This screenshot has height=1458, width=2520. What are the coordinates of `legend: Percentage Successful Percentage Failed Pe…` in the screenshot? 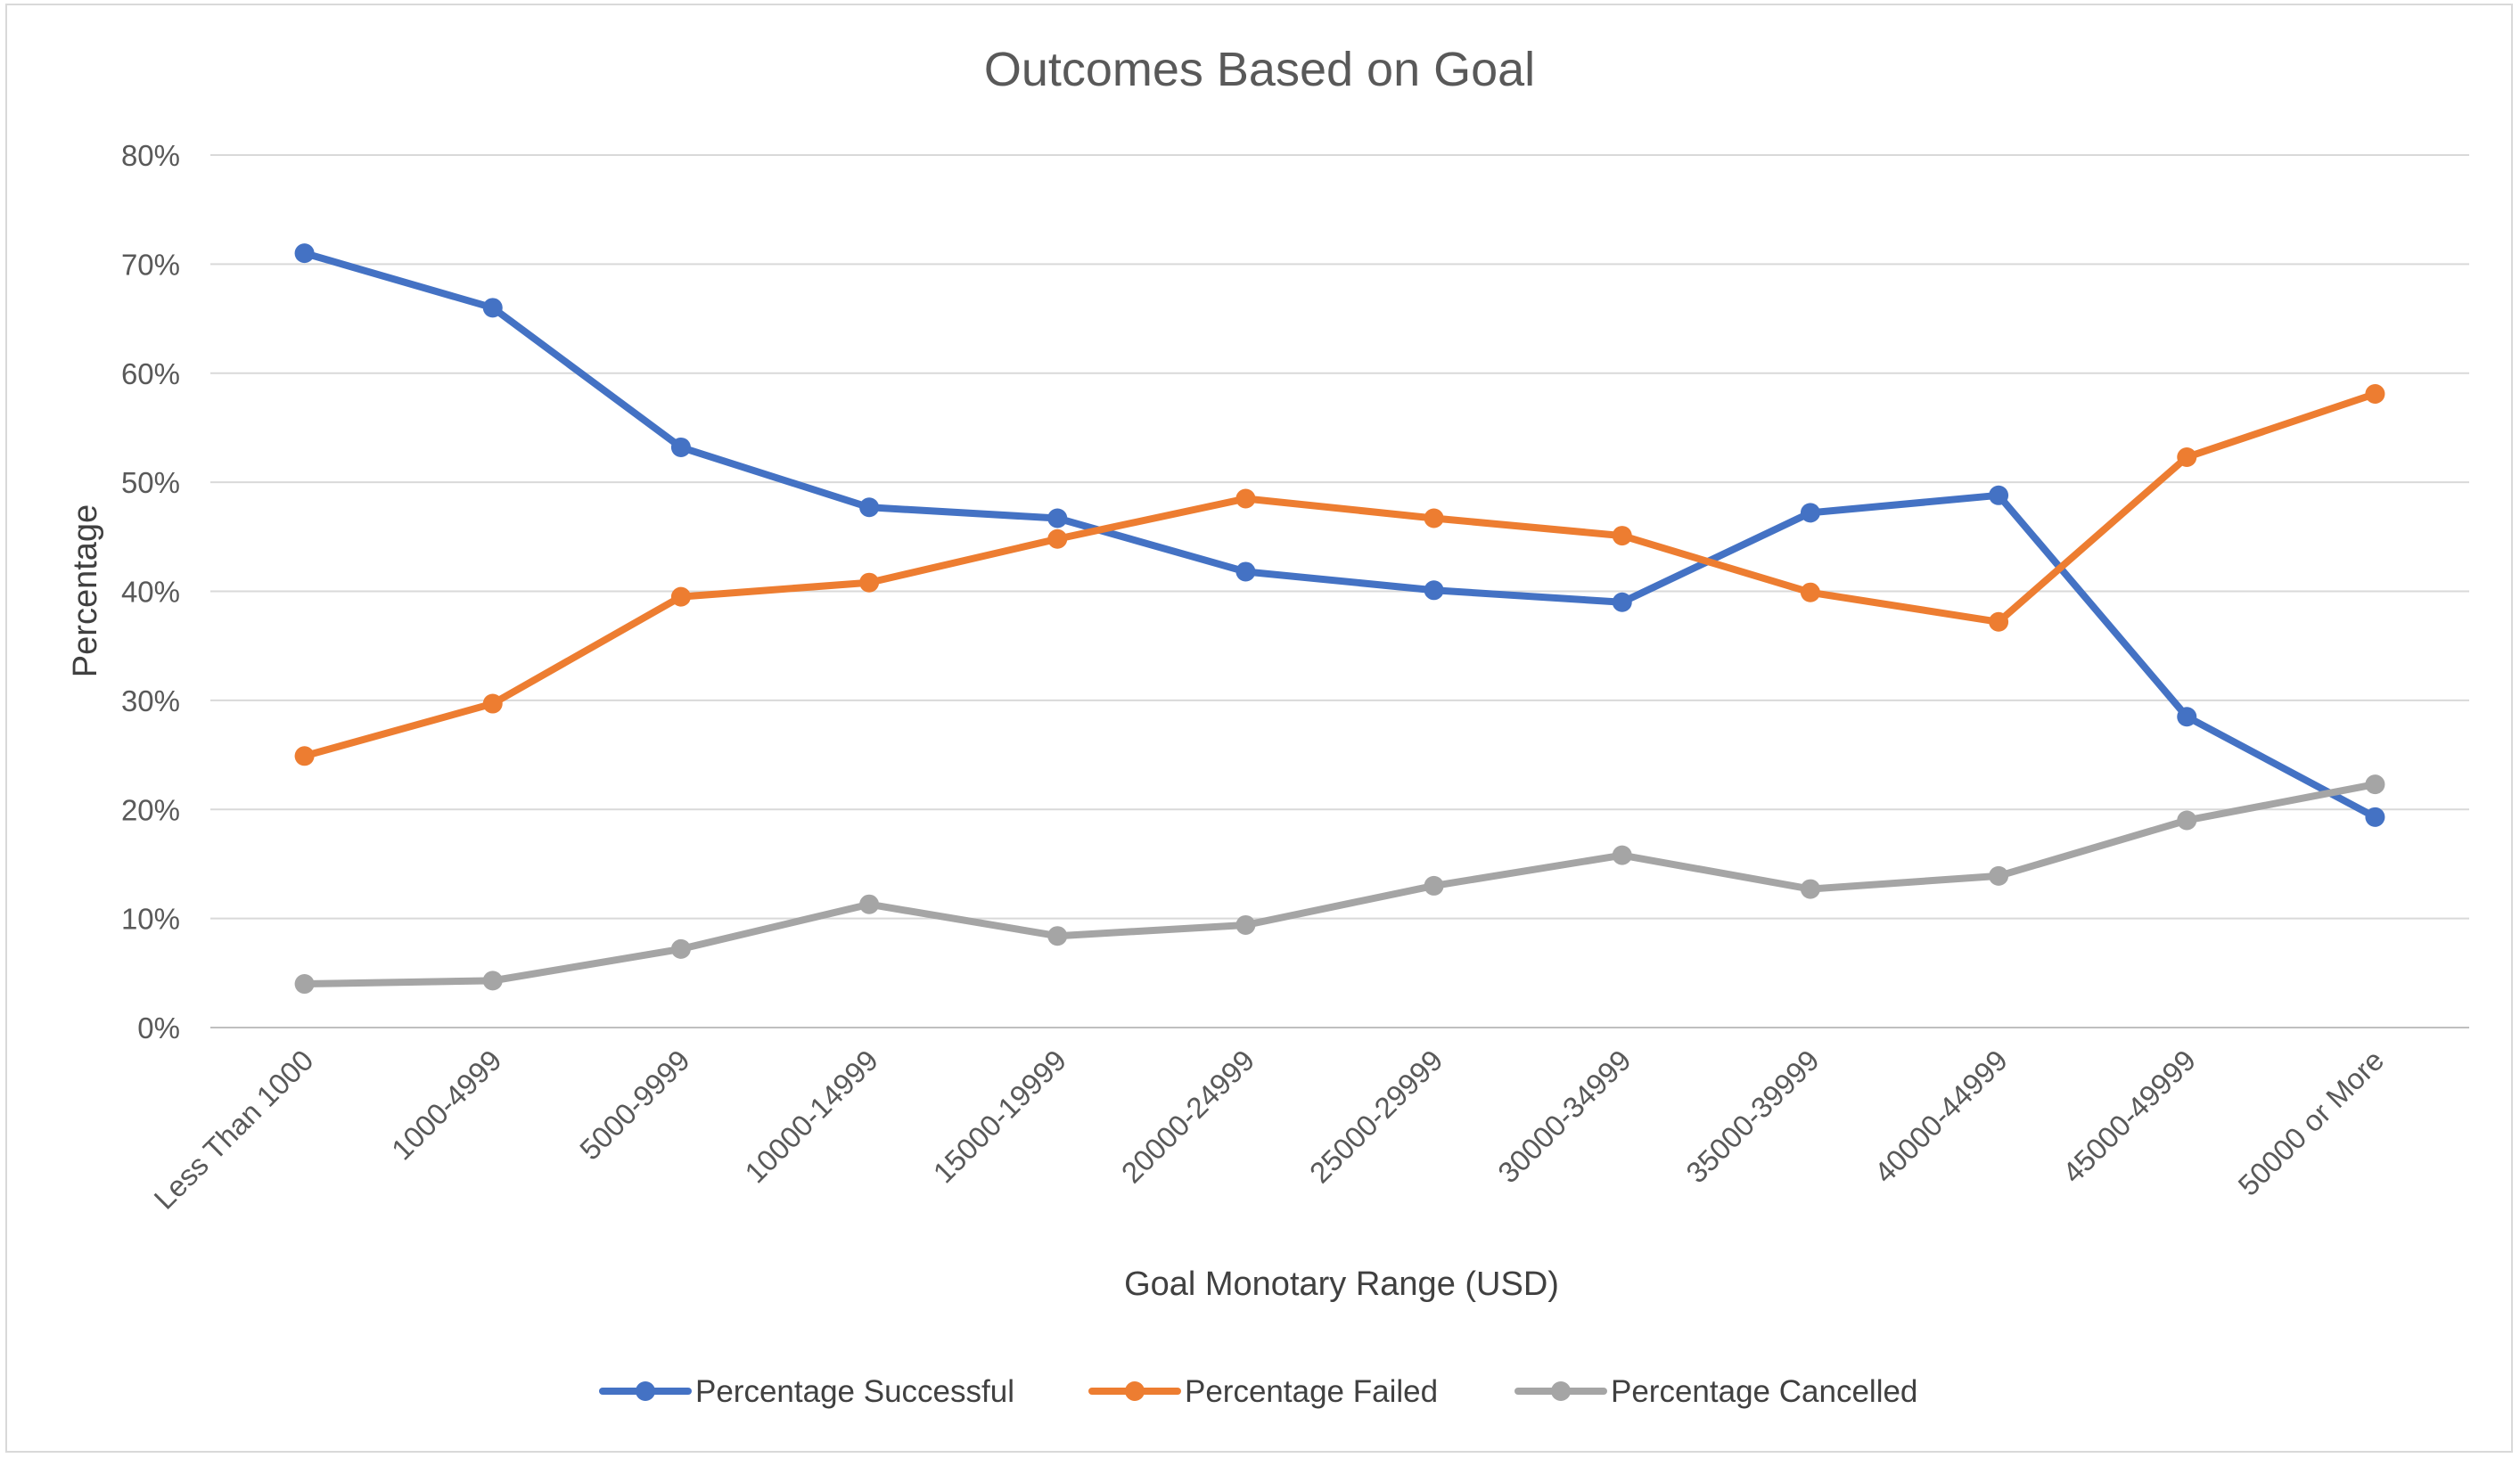 It's located at (1258, 1391).